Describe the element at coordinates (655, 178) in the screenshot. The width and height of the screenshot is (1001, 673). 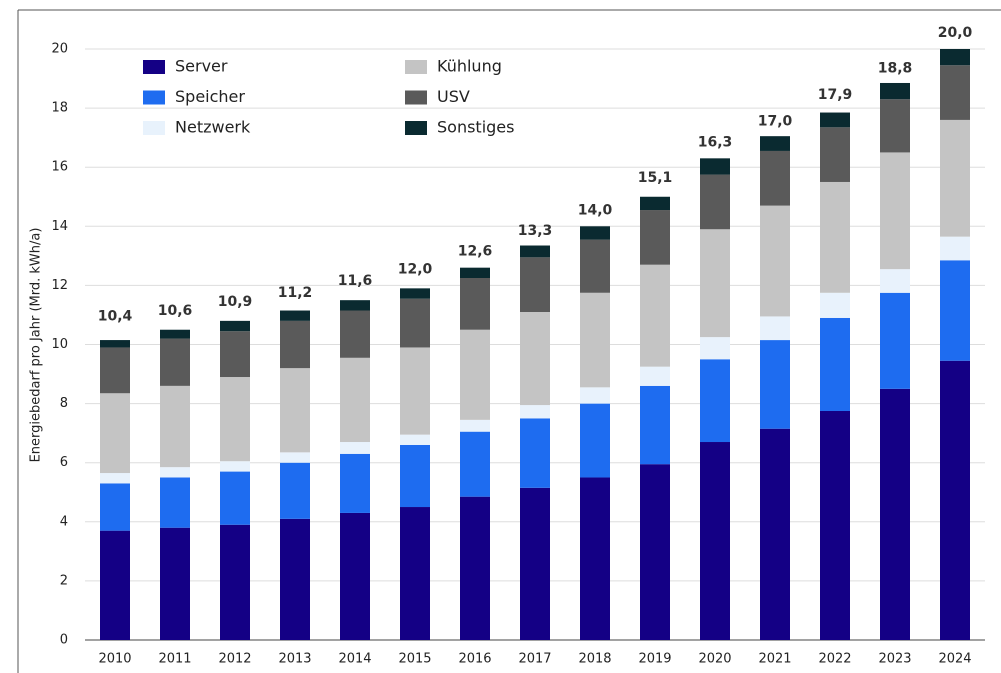
I see `total-label: 15,1` at that location.